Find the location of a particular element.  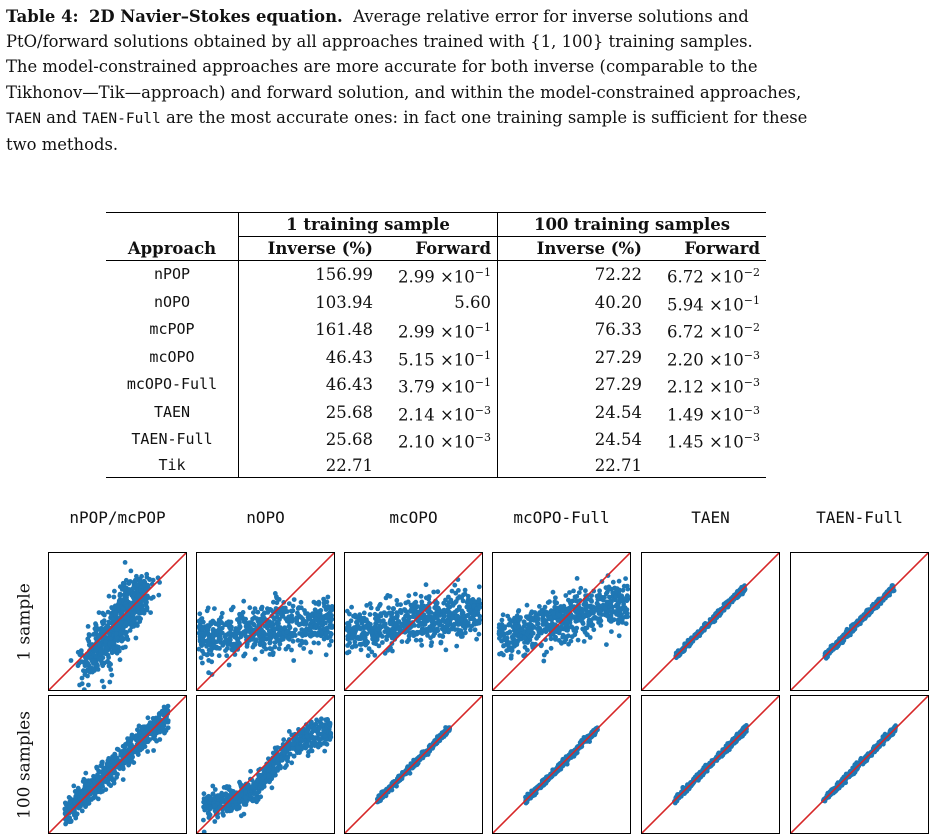

cell-approach: nOPO is located at coordinates (172, 302).